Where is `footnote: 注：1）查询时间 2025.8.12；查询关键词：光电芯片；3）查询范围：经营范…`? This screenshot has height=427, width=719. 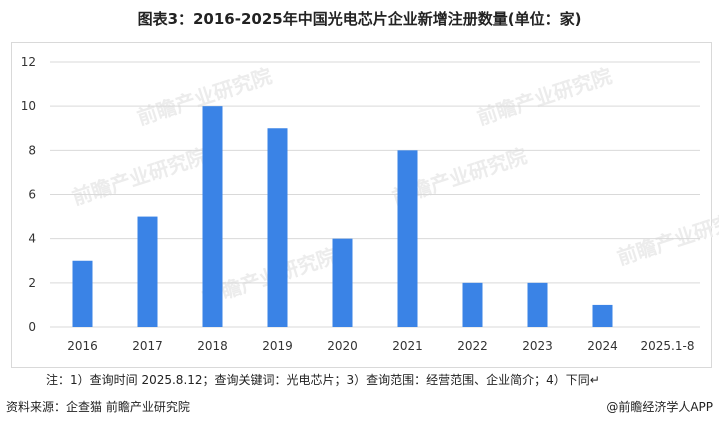
footnote: 注：1）查询时间 2025.8.12；查询关键词：光电芯片；3）查询范围：经营范… is located at coordinates (323, 380).